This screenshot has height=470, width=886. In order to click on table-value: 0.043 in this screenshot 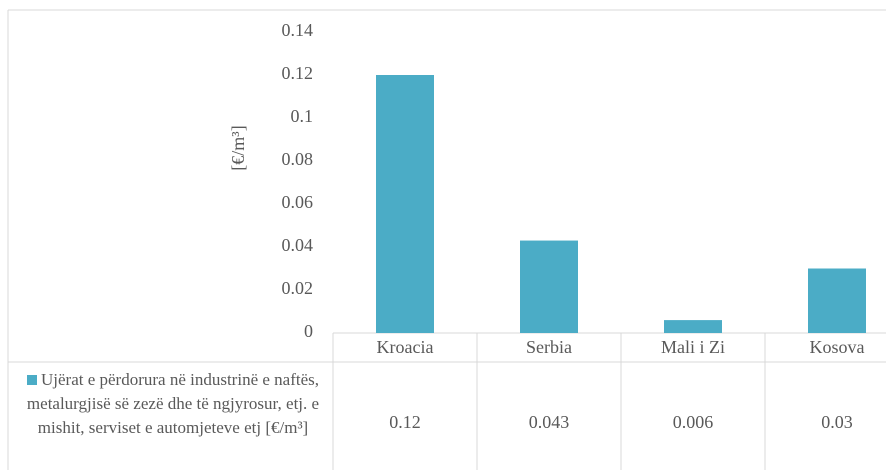, I will do `click(549, 422)`.